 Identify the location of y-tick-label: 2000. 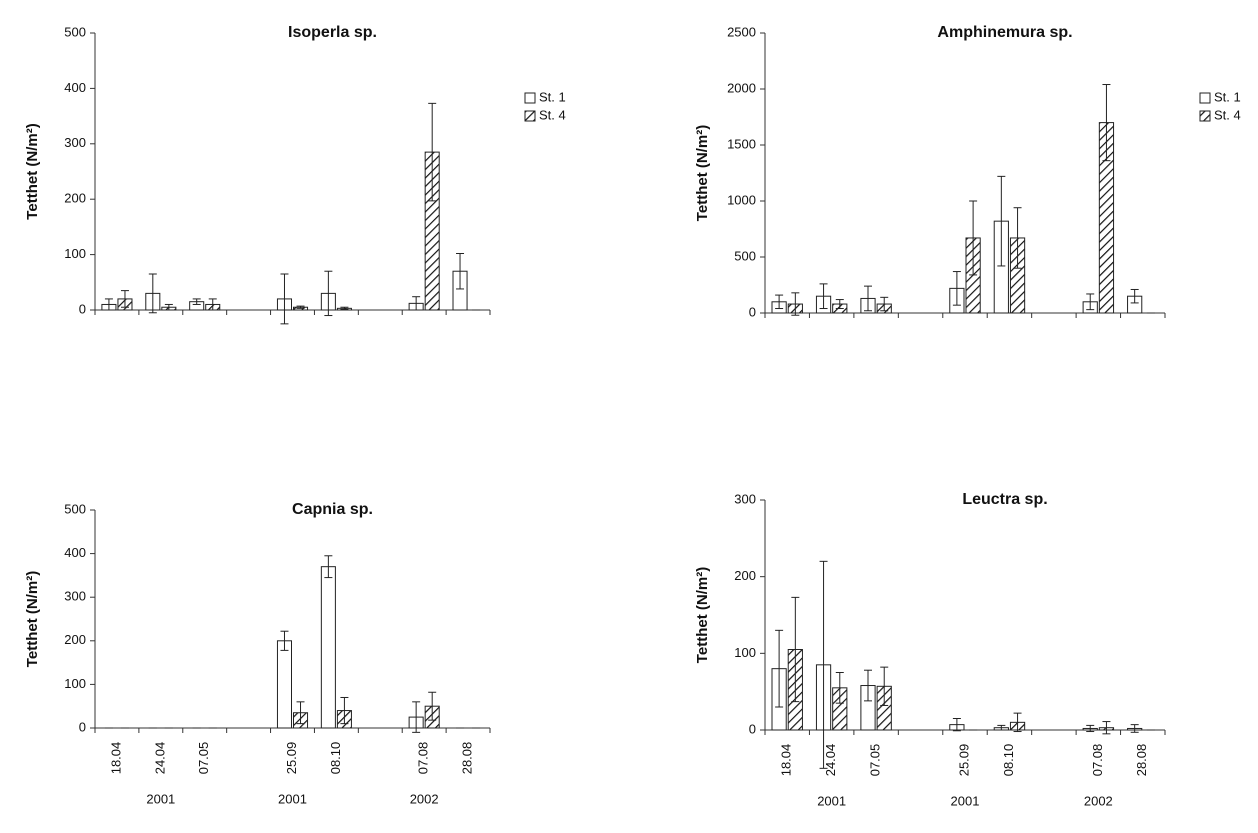
(741, 87).